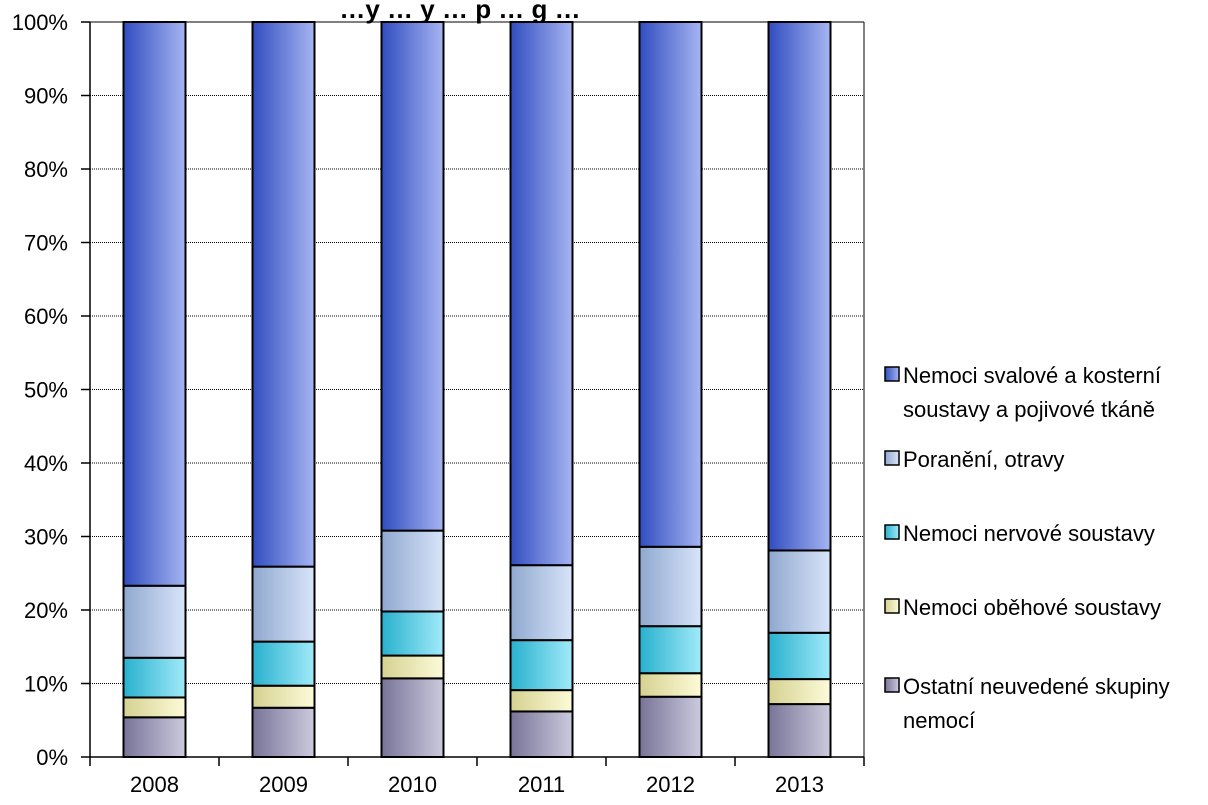 The width and height of the screenshot is (1208, 805). I want to click on bar-stack-2013, so click(799, 390).